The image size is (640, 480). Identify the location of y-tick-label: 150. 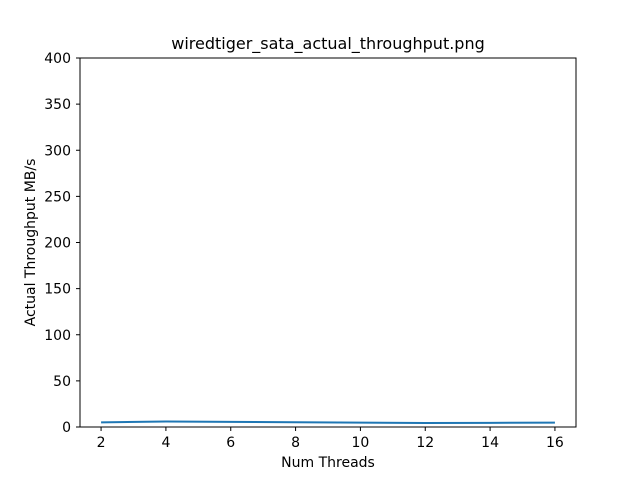
(57, 290).